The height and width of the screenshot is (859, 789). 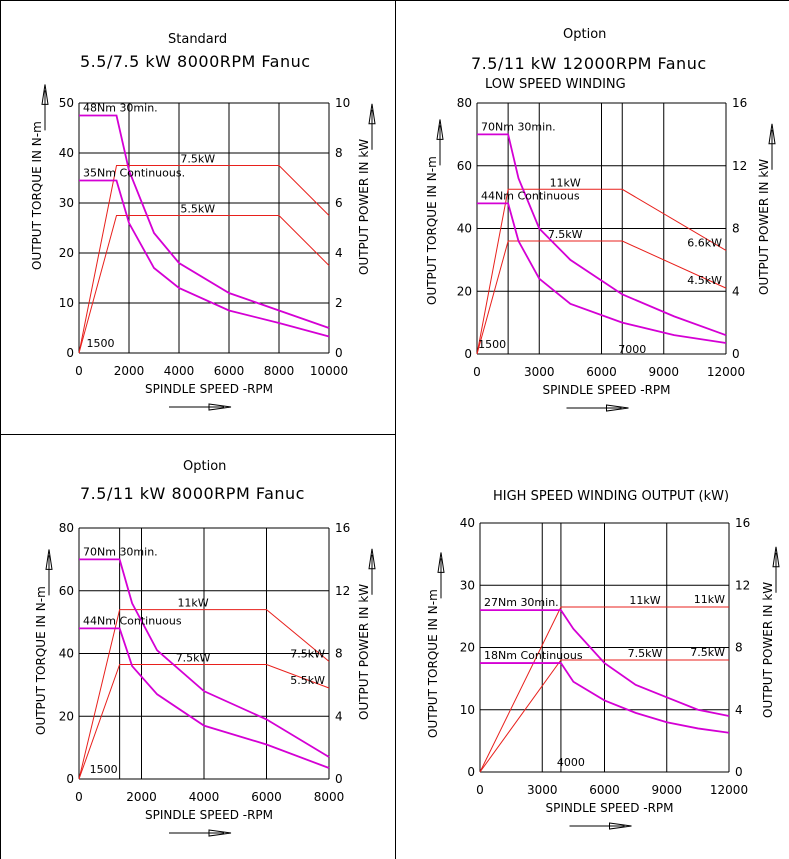 I want to click on winding-note: LOW SPEED WINDING, so click(x=555, y=84).